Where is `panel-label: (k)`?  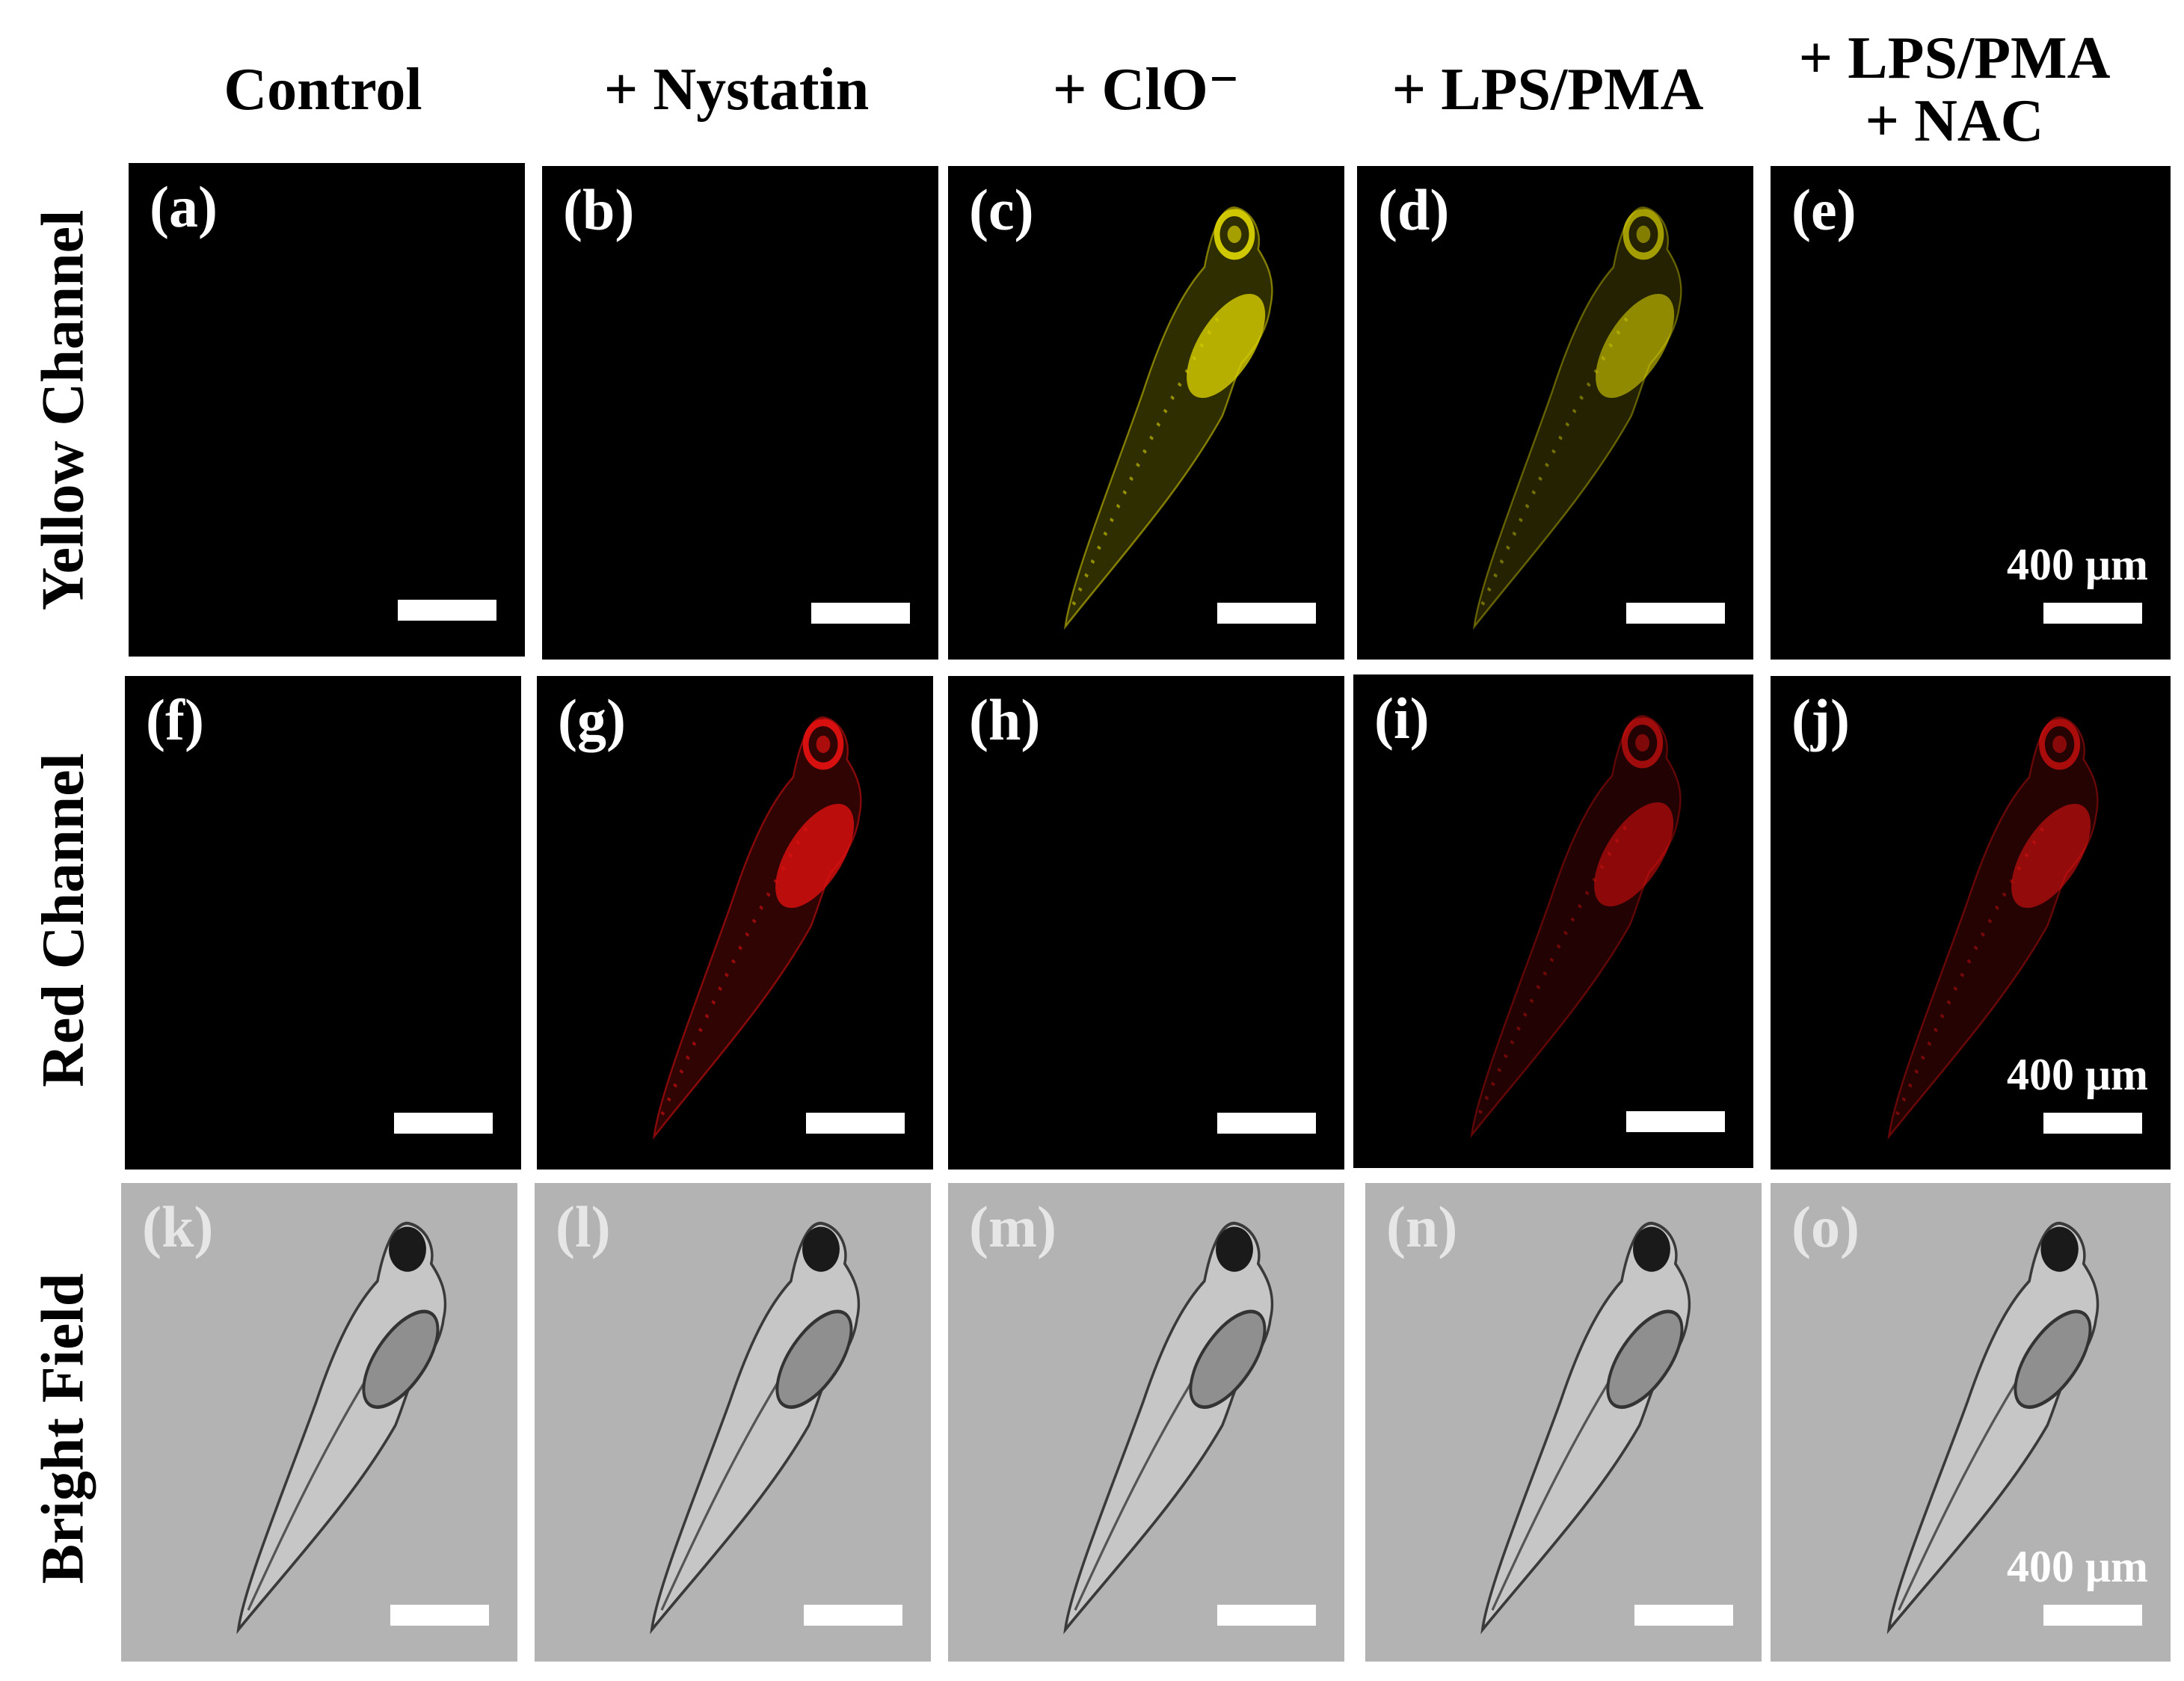
panel-label: (k) is located at coordinates (178, 1226).